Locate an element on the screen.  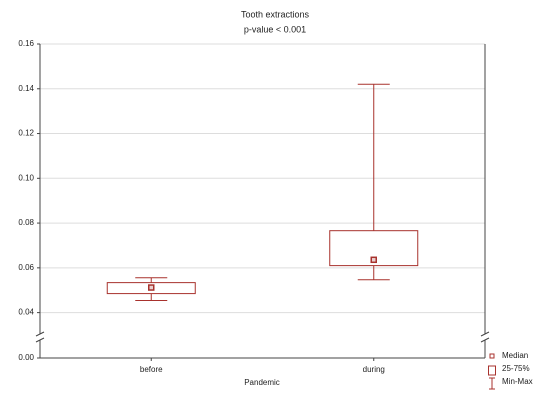
legend-whisker-icon is located at coordinates (492, 383).